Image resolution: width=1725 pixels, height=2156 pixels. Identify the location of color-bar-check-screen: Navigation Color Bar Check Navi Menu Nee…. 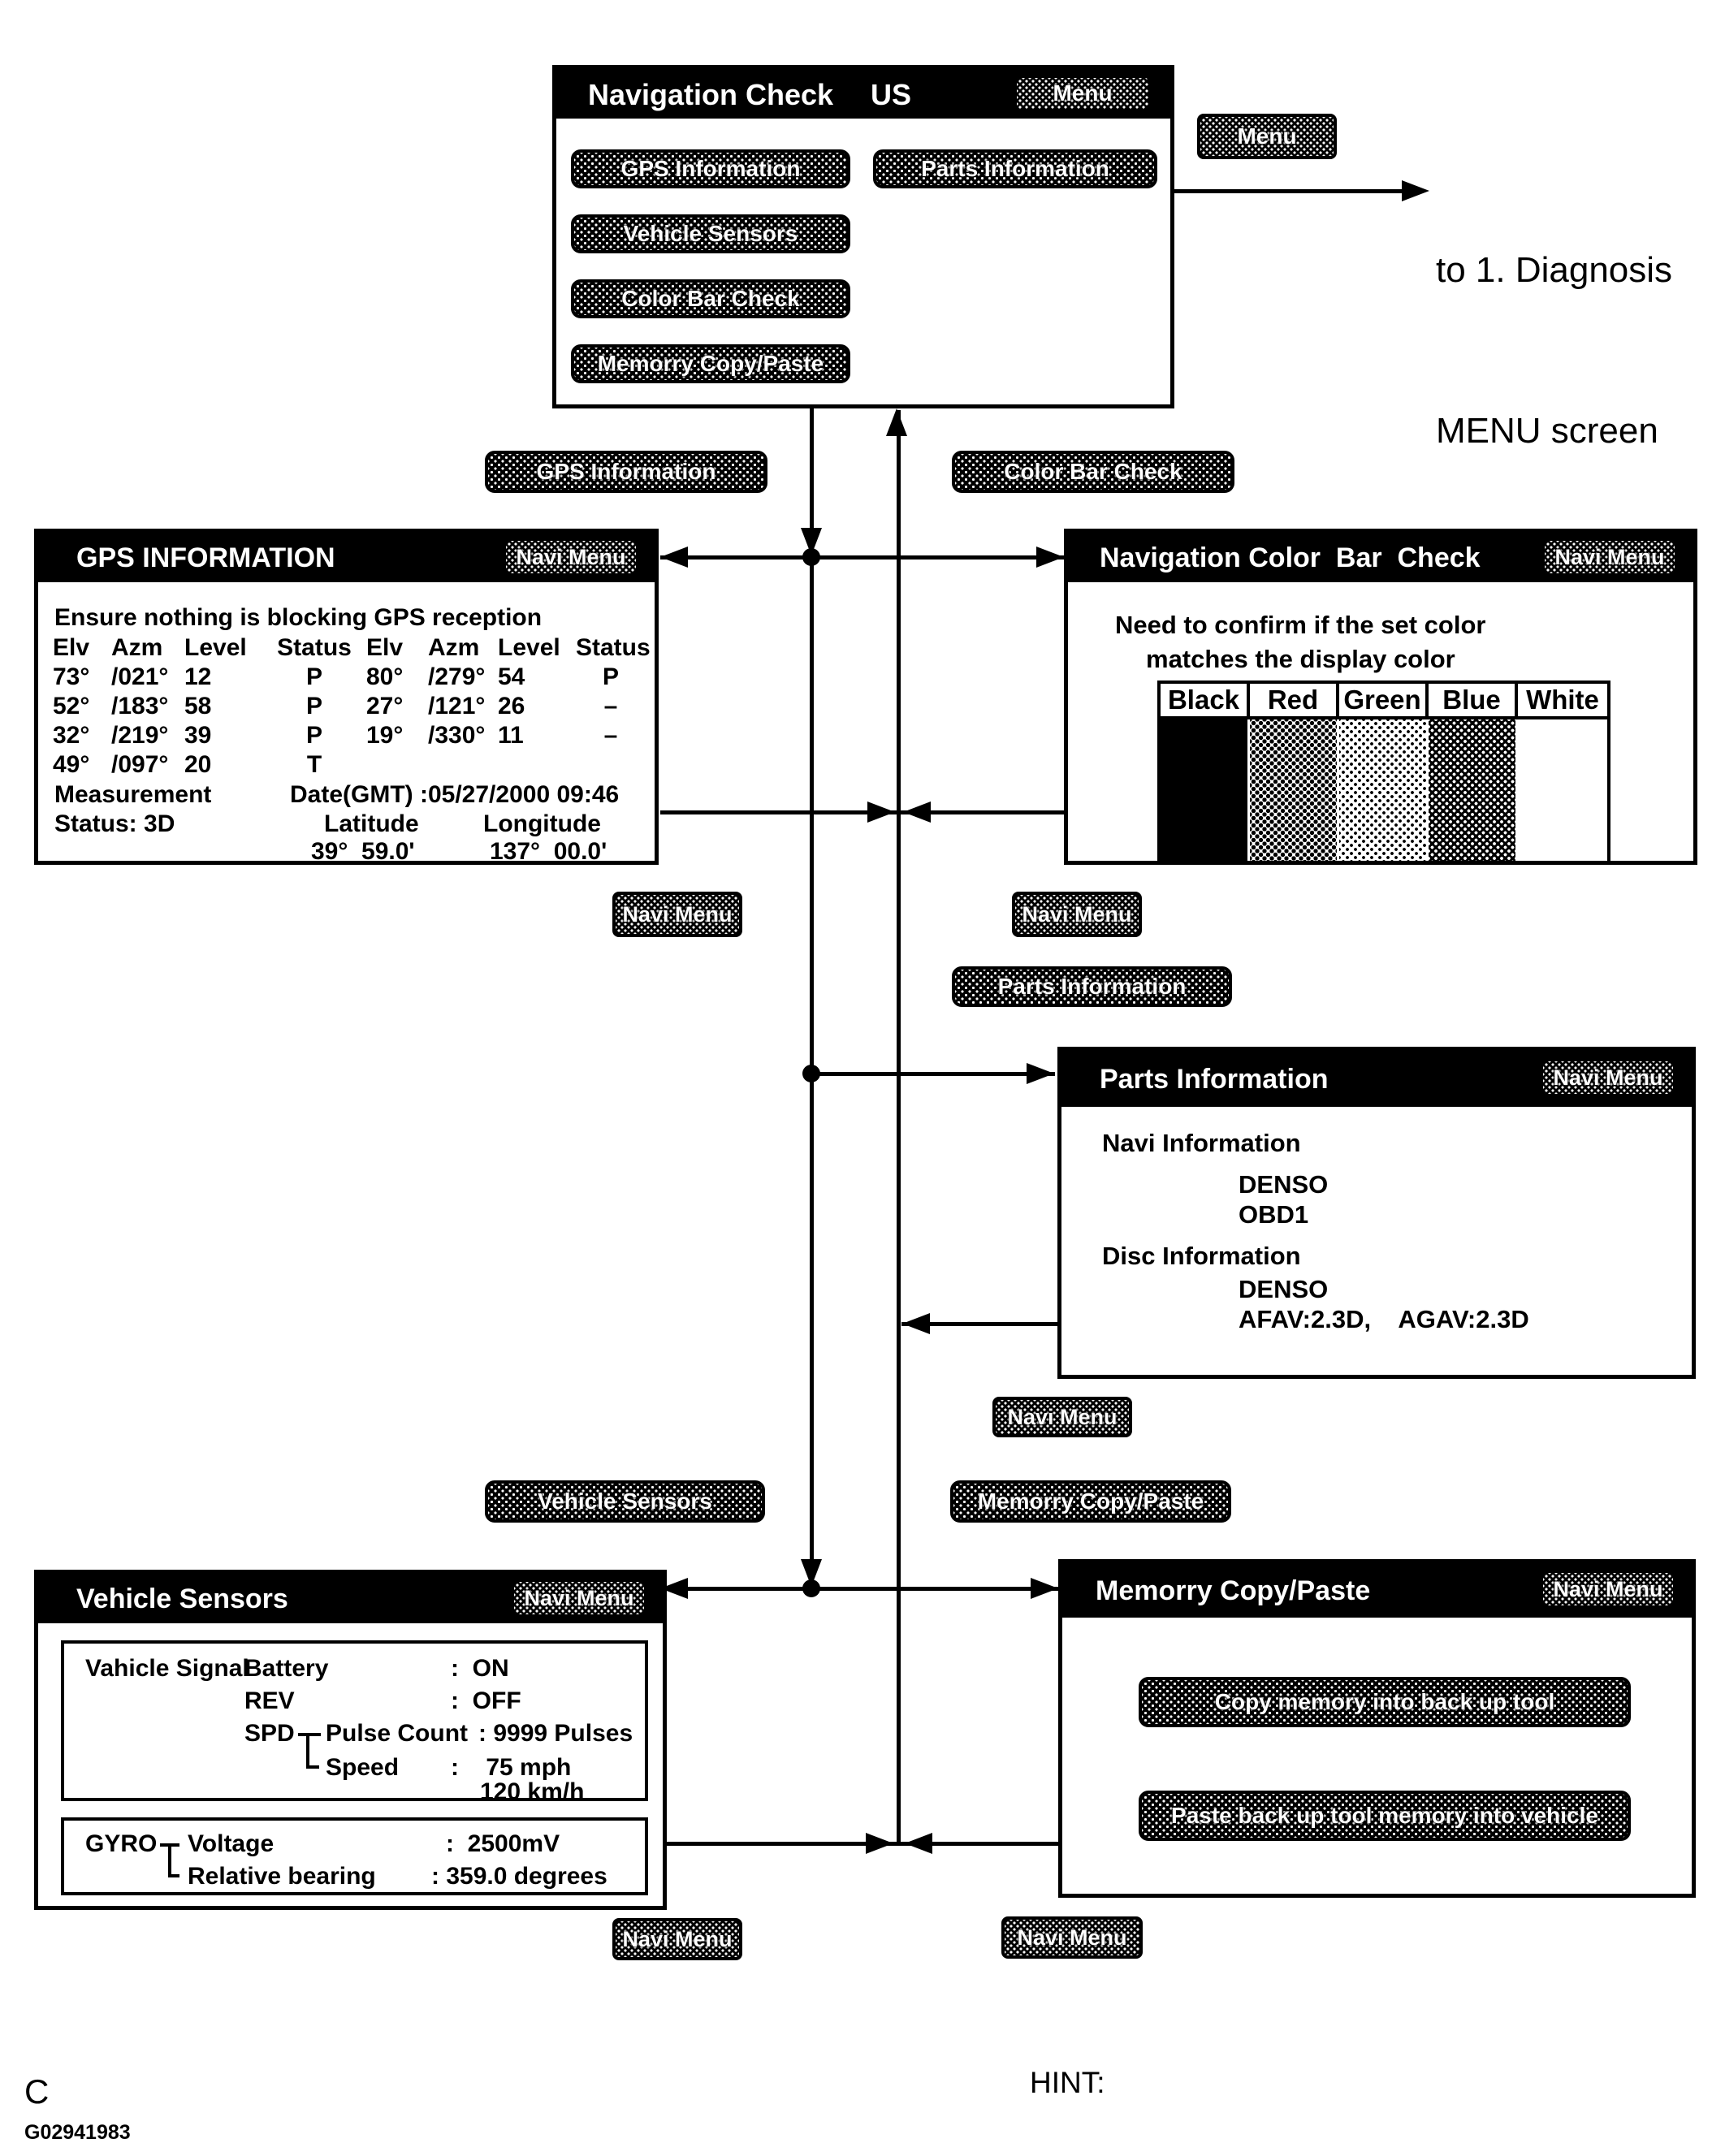
(1380, 697).